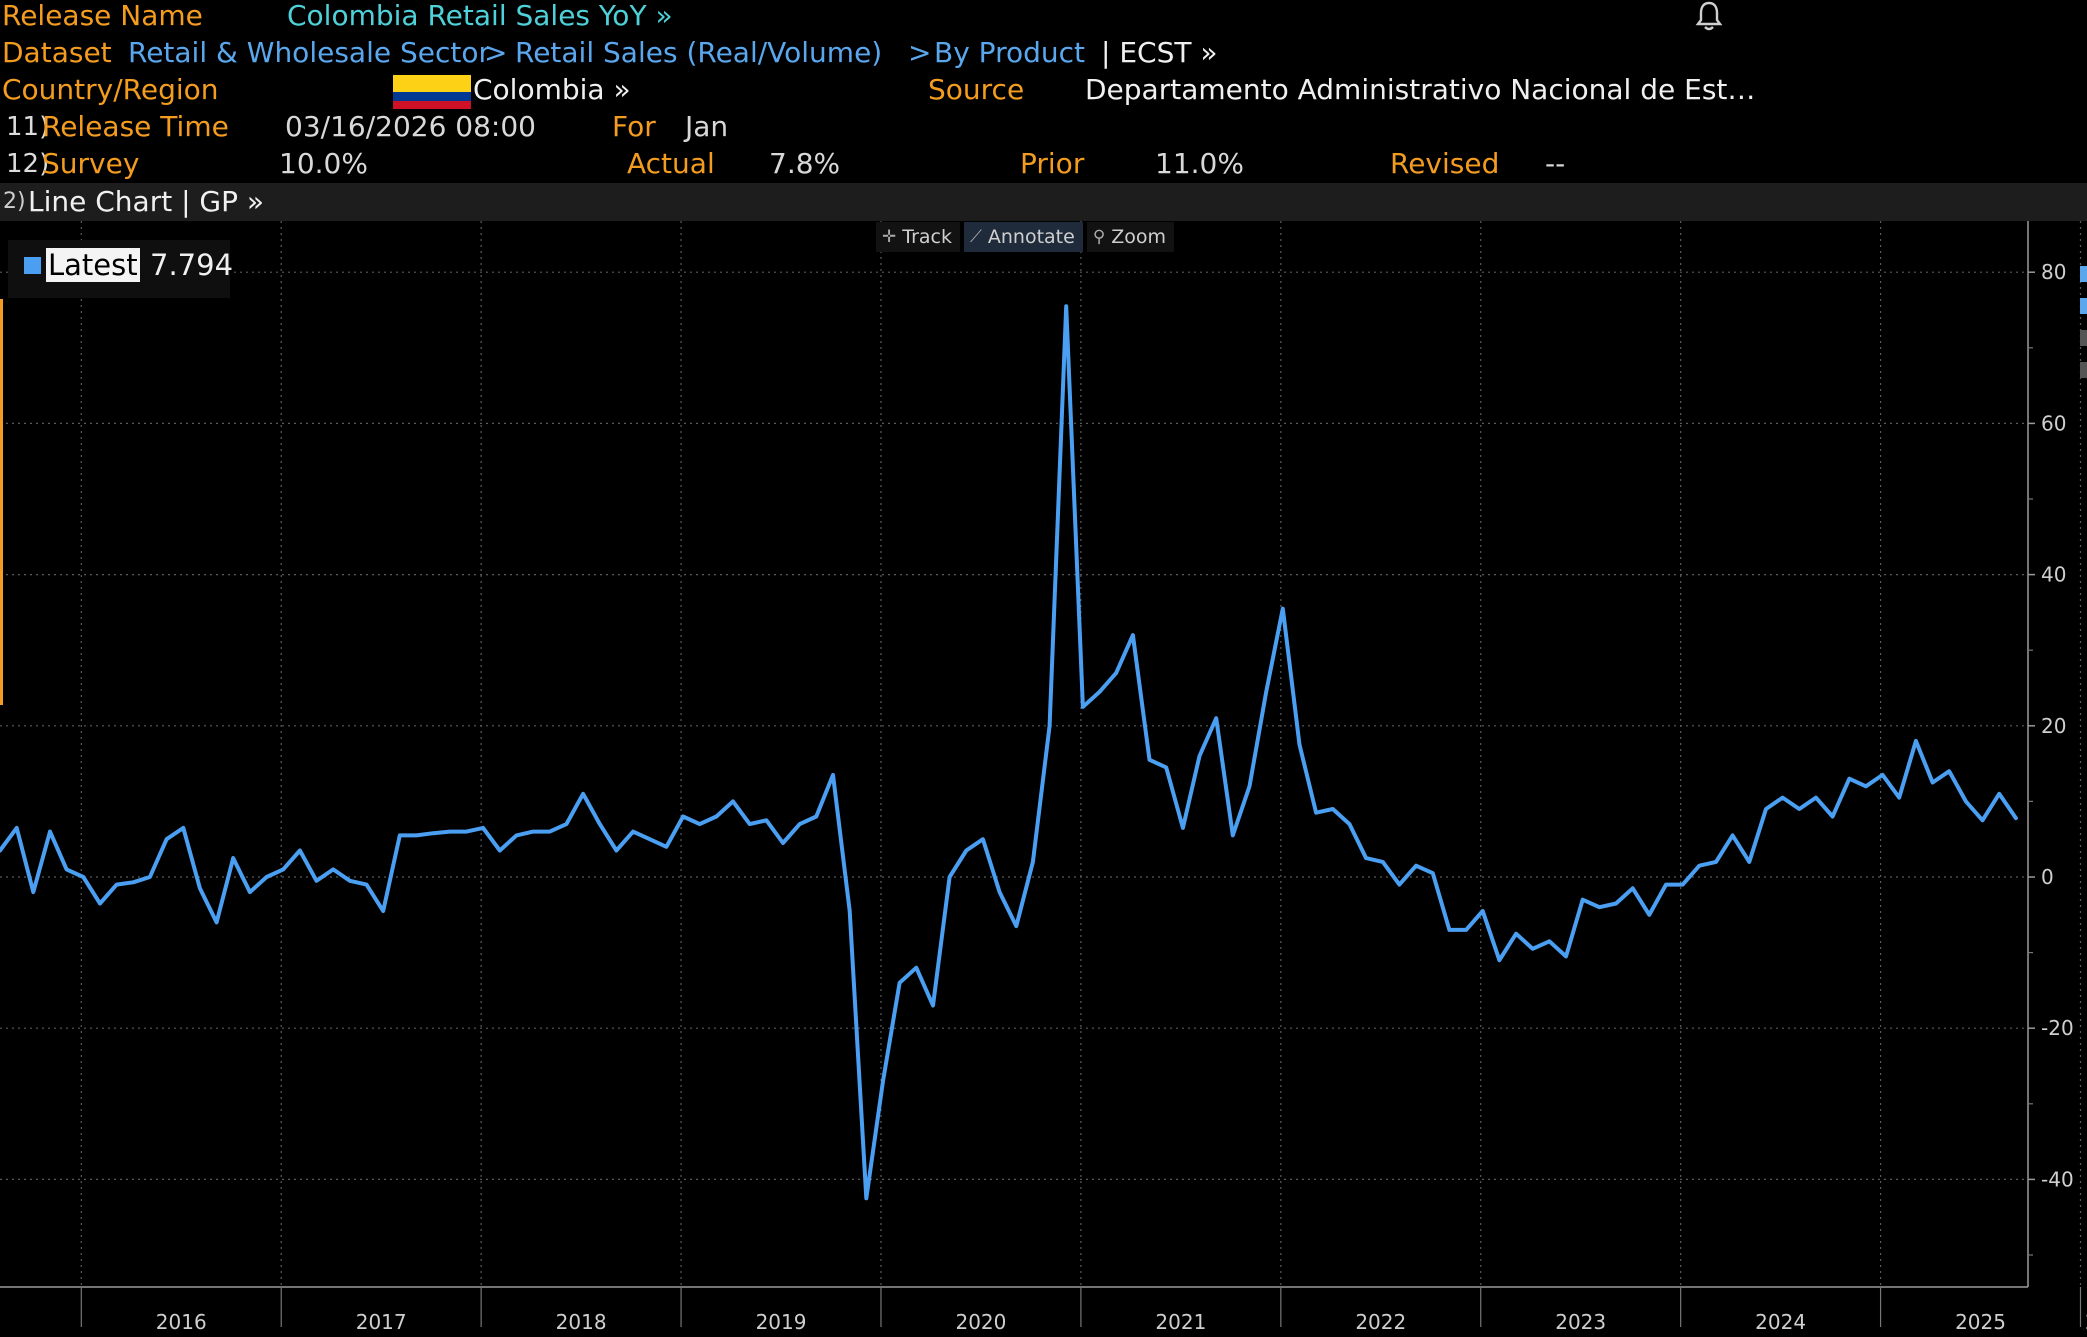 This screenshot has width=2087, height=1337. What do you see at coordinates (699, 52) in the screenshot?
I see `dataset-crumb-retail-sales: Retail Sales (Real/Volume)` at bounding box center [699, 52].